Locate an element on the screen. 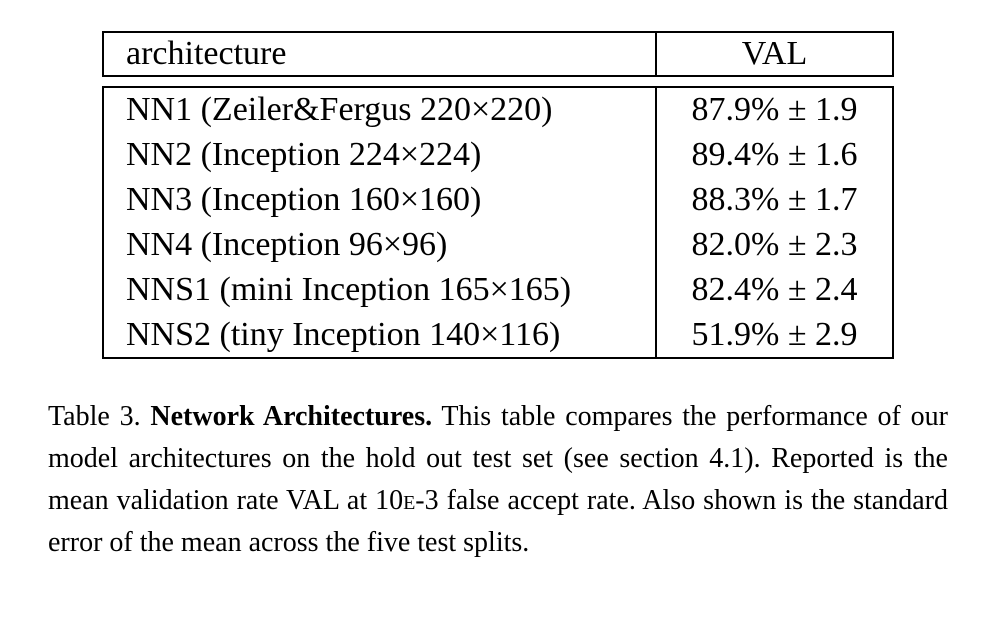 The image size is (988, 636). cell-val: 89.4% ± 1.6 is located at coordinates (774, 154).